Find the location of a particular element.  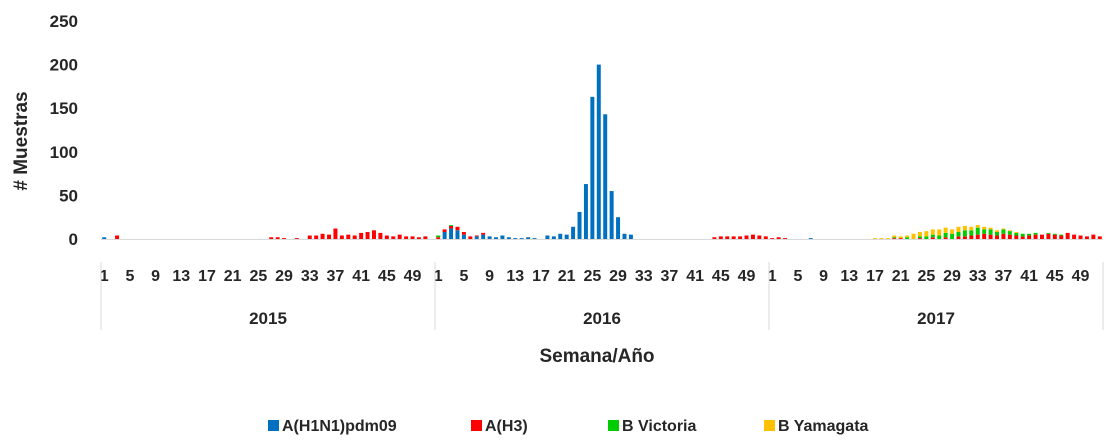

x-tick-label: 37 is located at coordinates (336, 276).